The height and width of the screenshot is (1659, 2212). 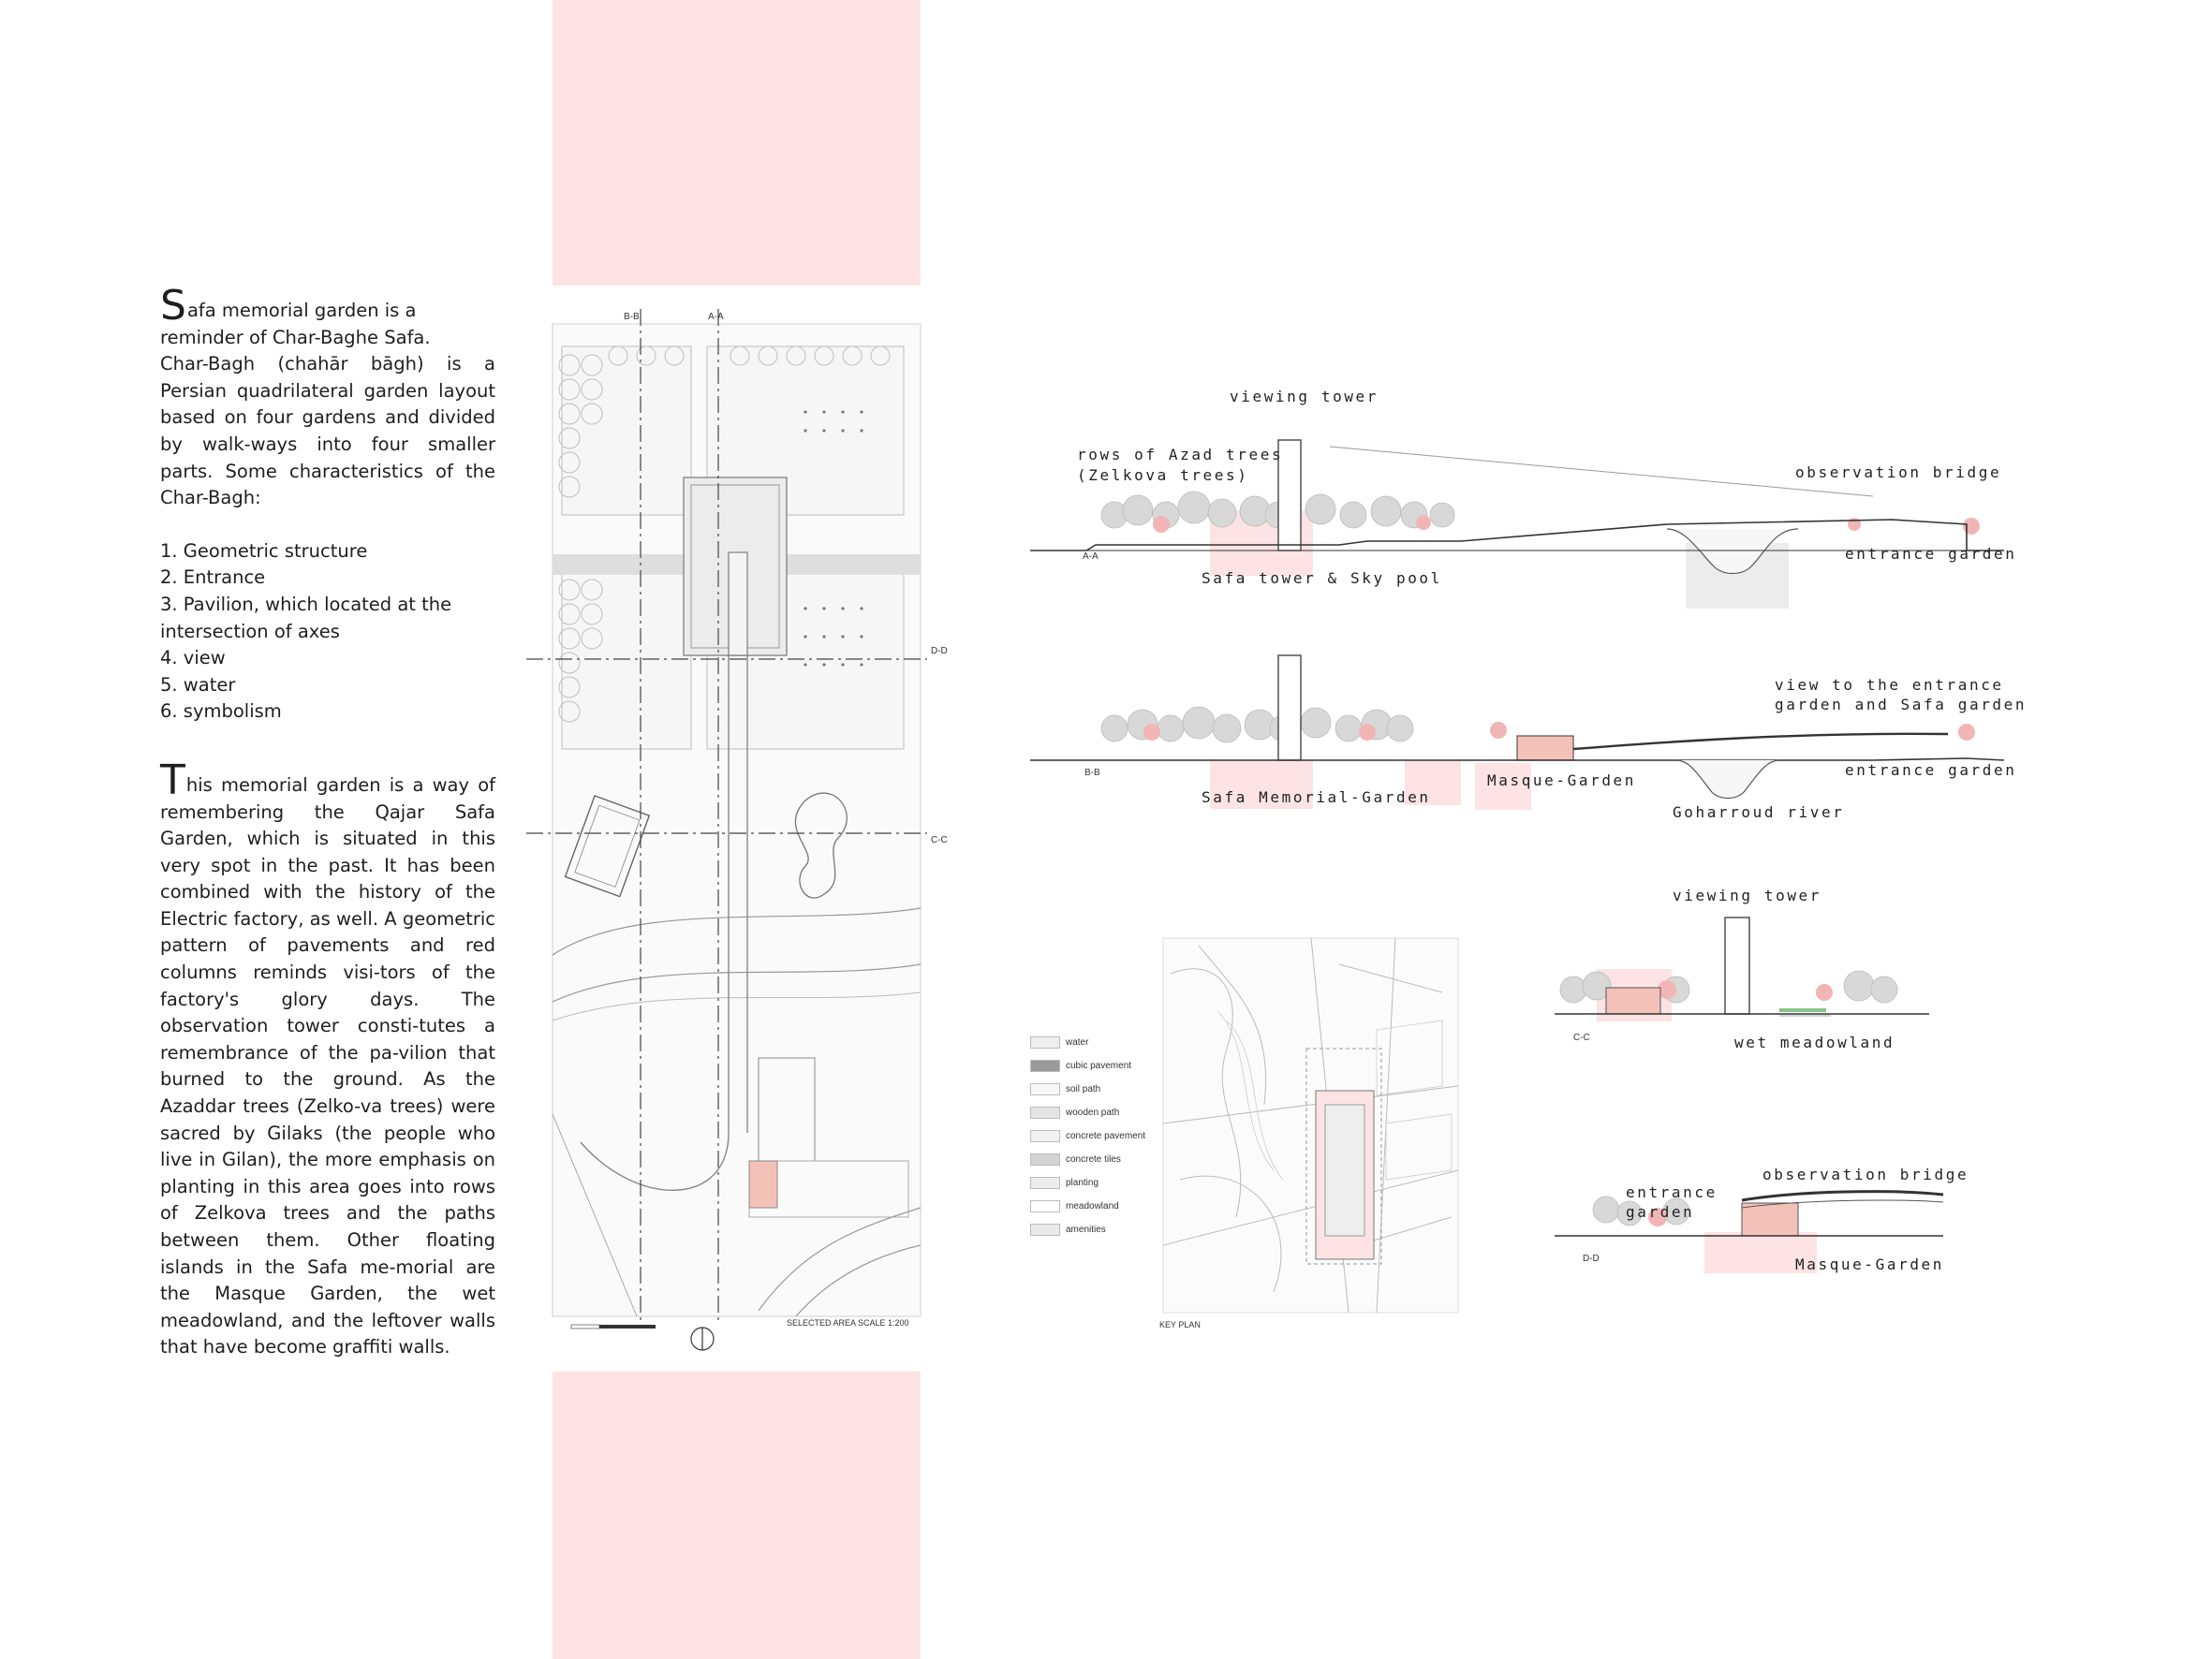 I want to click on site-plan-drawing, so click(x=726, y=830).